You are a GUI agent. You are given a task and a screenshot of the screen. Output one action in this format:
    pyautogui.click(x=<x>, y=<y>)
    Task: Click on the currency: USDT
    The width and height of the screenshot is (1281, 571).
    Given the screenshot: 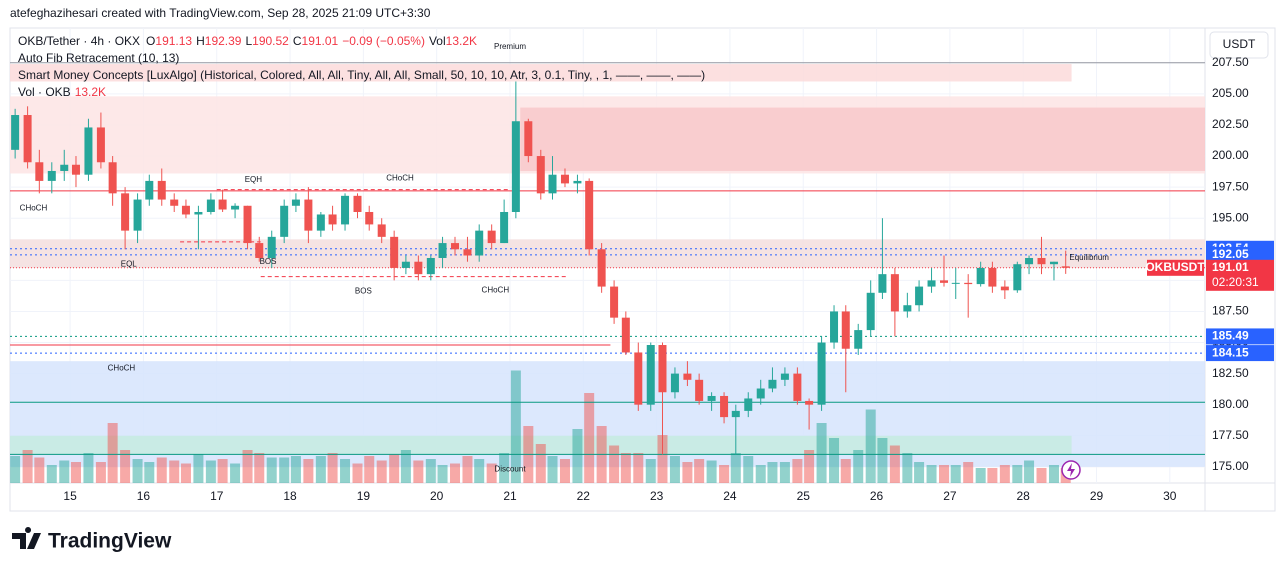 What is the action you would take?
    pyautogui.click(x=1239, y=44)
    